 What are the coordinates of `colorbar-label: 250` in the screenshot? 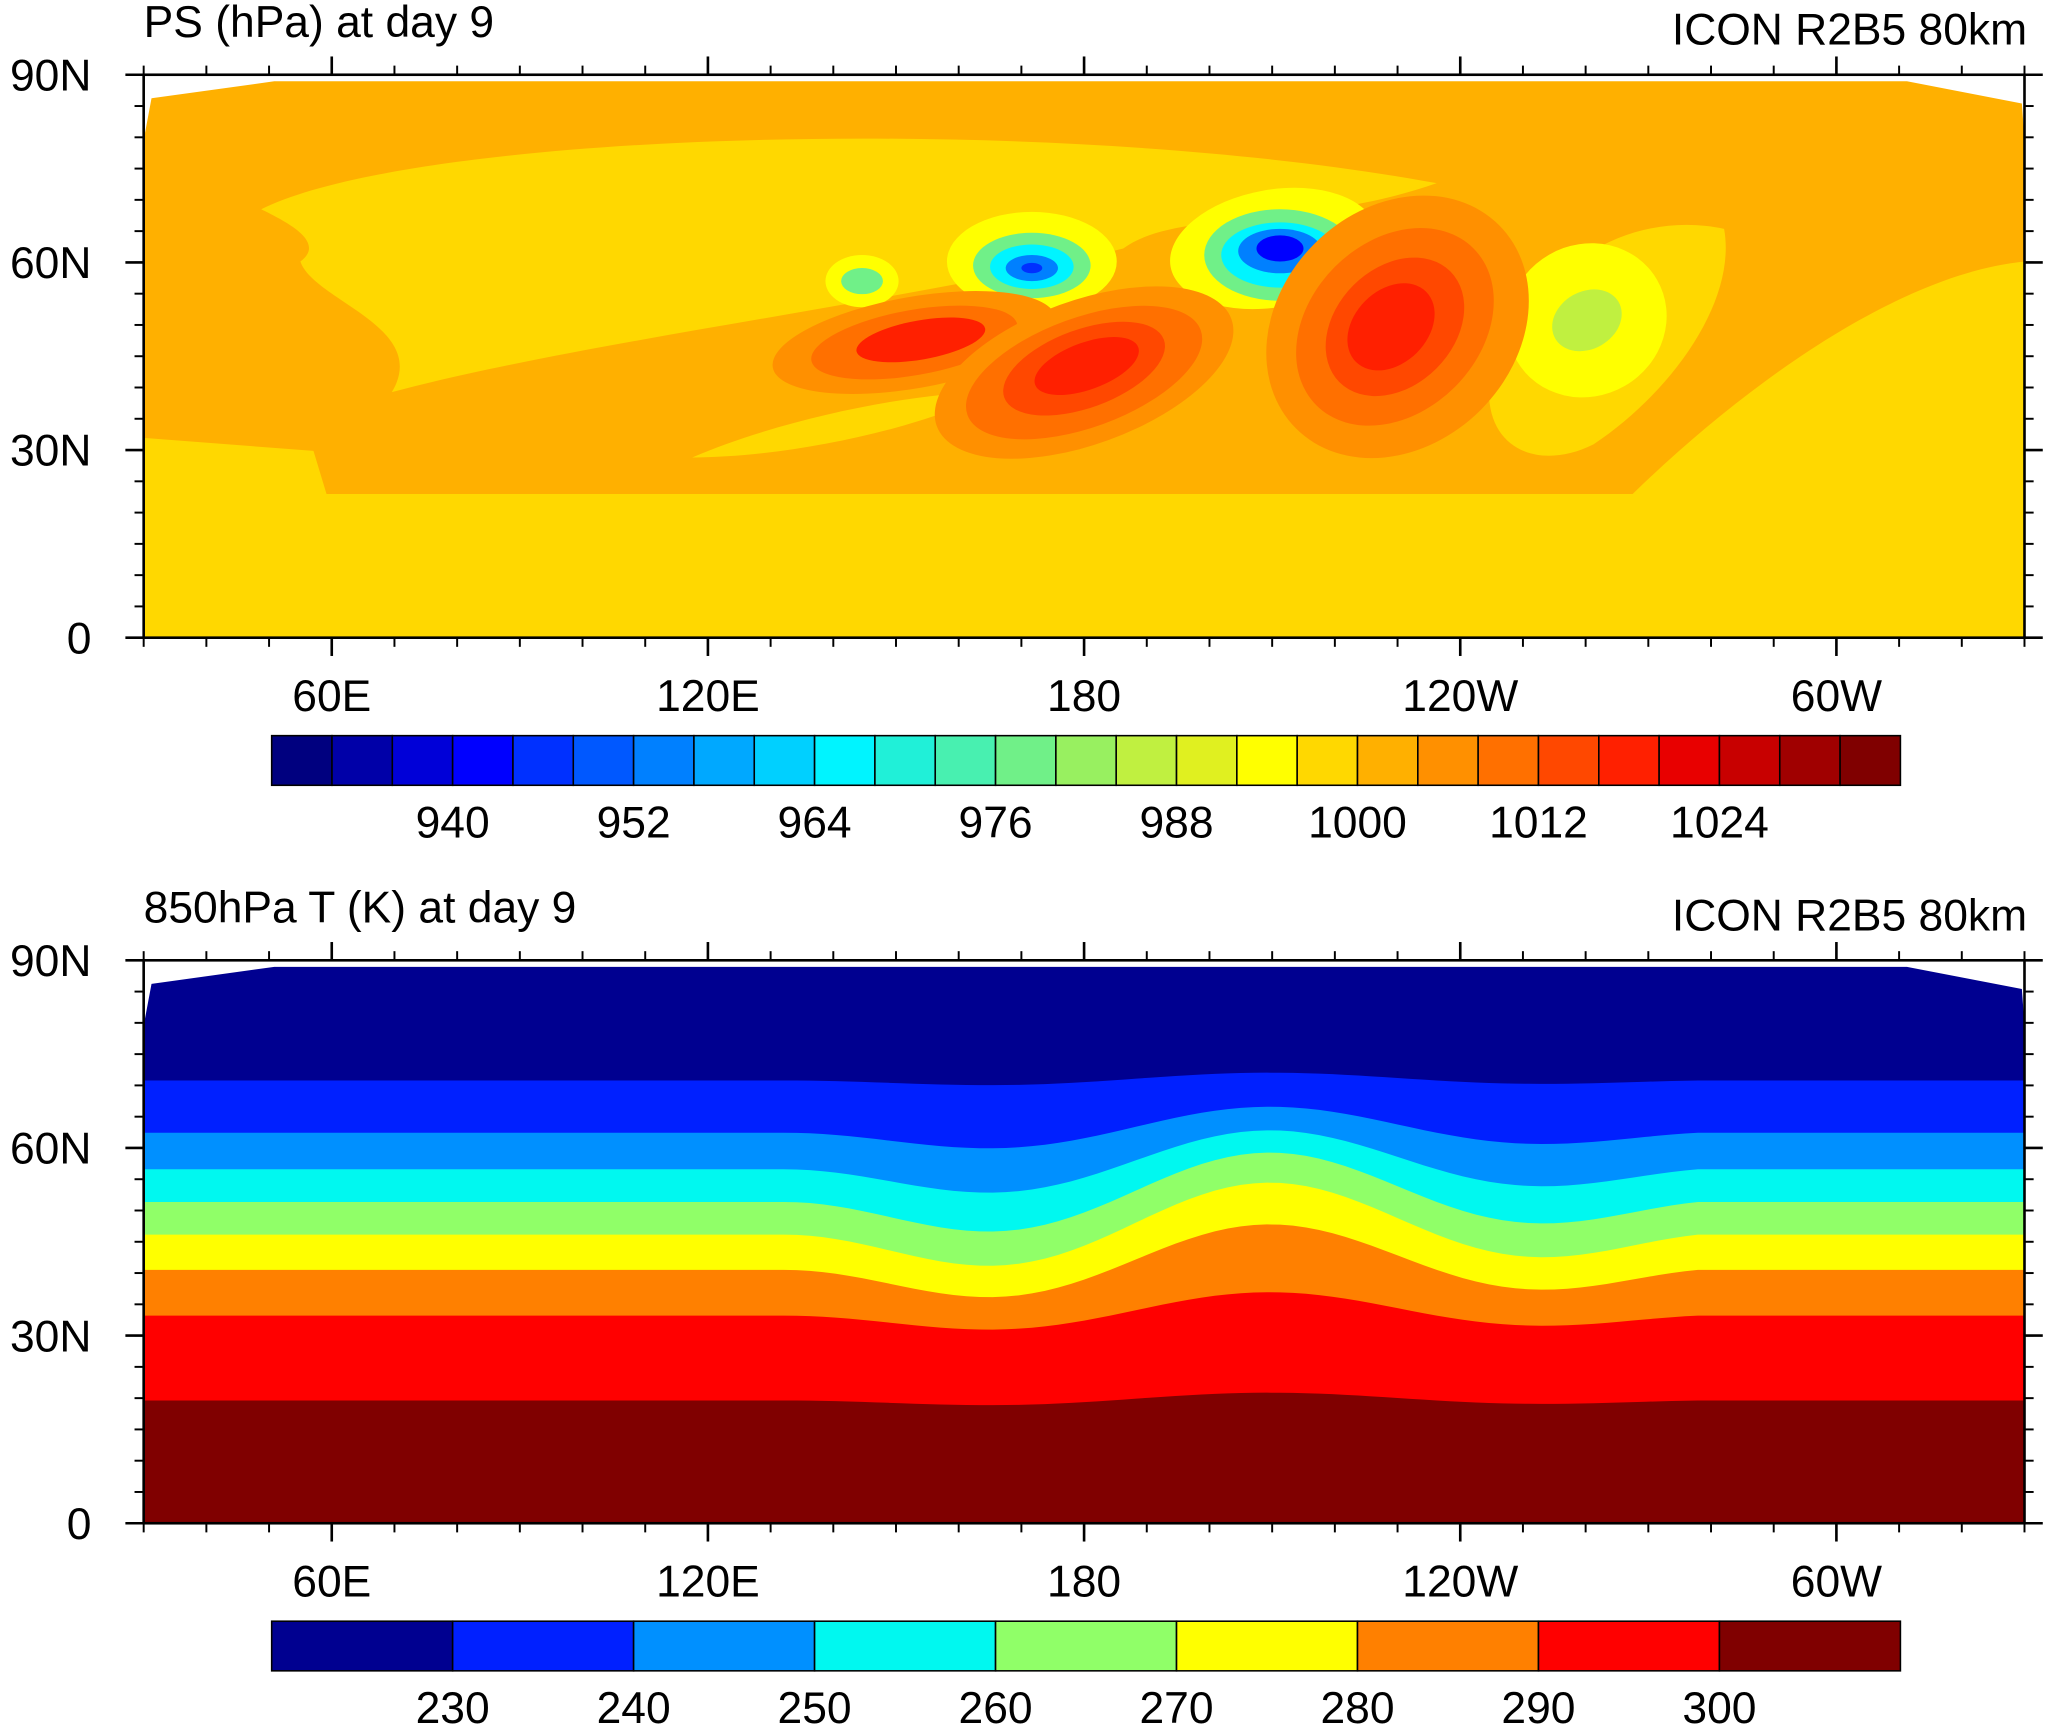 It's located at (815, 1705).